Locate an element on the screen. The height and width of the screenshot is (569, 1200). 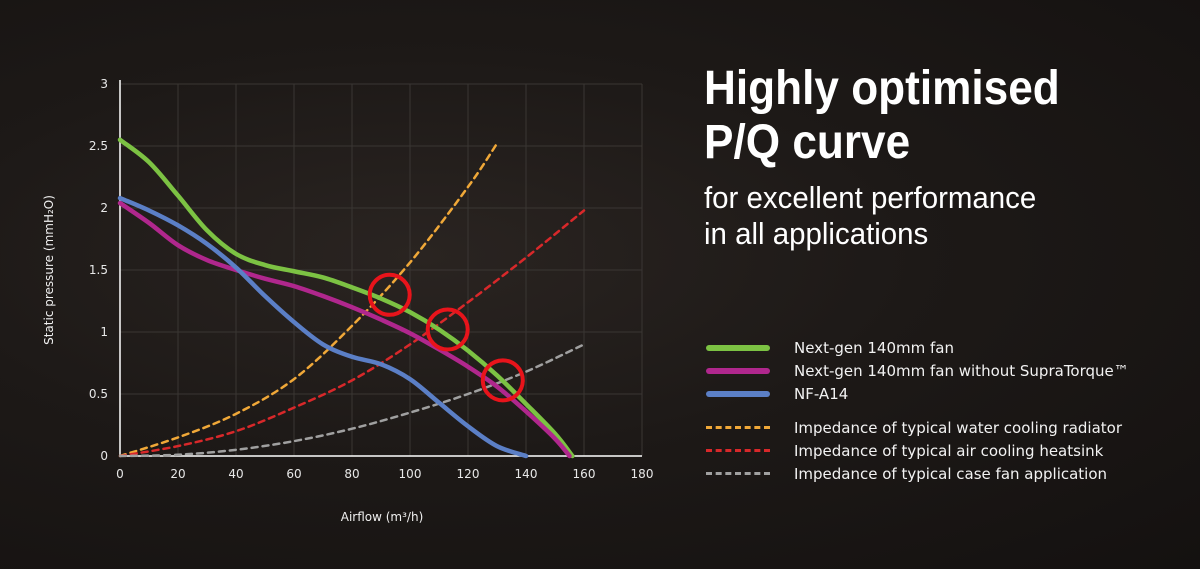
x-tick-label: 20 is located at coordinates (177, 474).